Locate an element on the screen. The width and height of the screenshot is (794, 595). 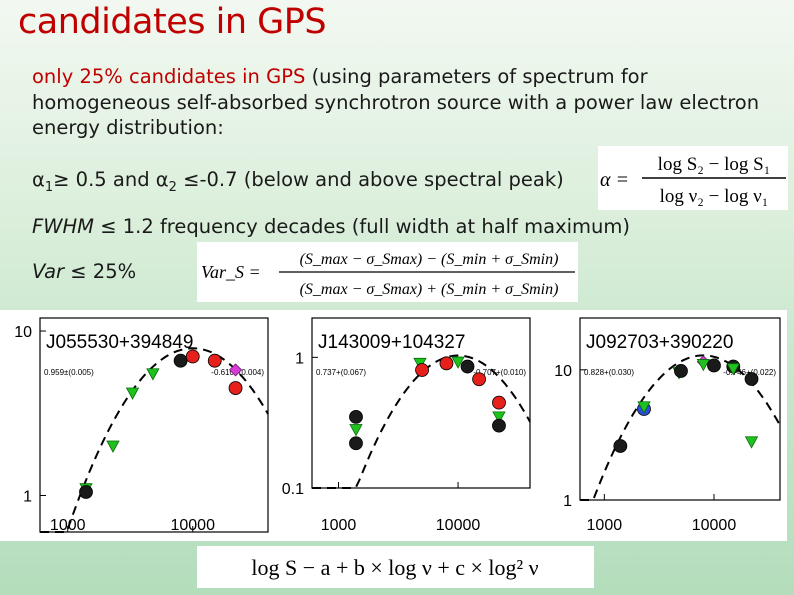
alpha2-subscript: 2 is located at coordinates (172, 187).